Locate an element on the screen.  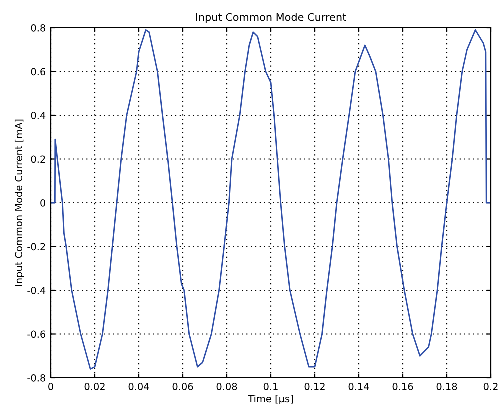
x-tick-label: 0.06 is located at coordinates (183, 386).